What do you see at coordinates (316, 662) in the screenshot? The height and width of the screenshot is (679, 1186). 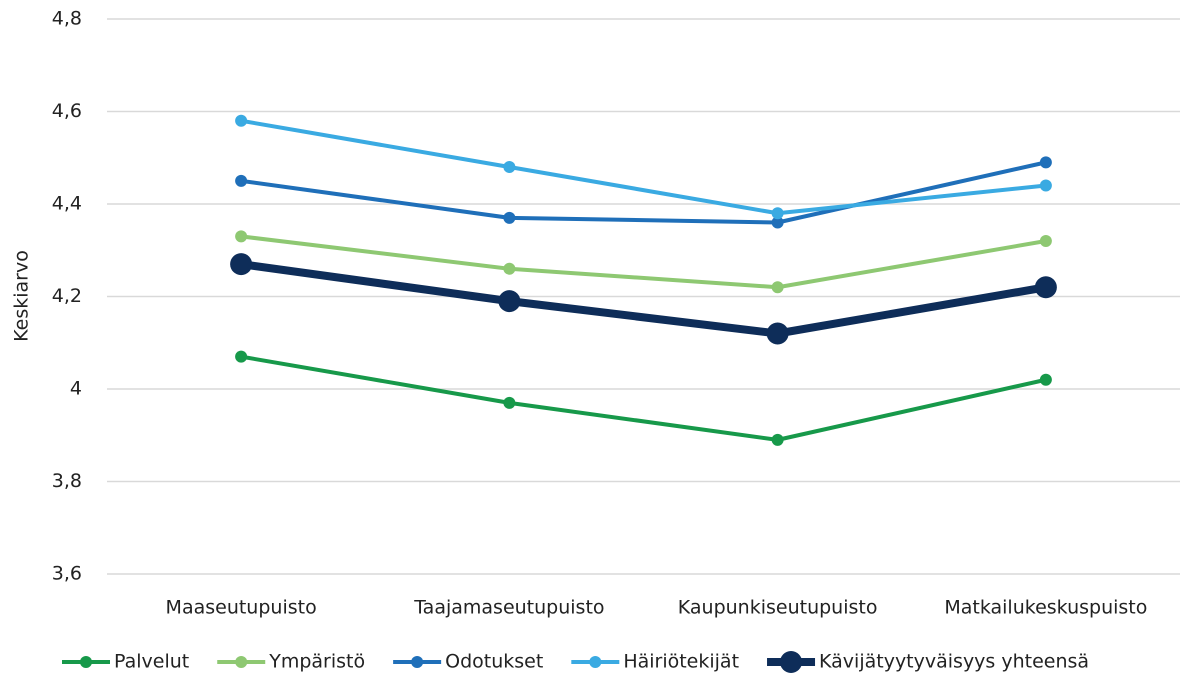 I see `legend-label: Ympäristö` at bounding box center [316, 662].